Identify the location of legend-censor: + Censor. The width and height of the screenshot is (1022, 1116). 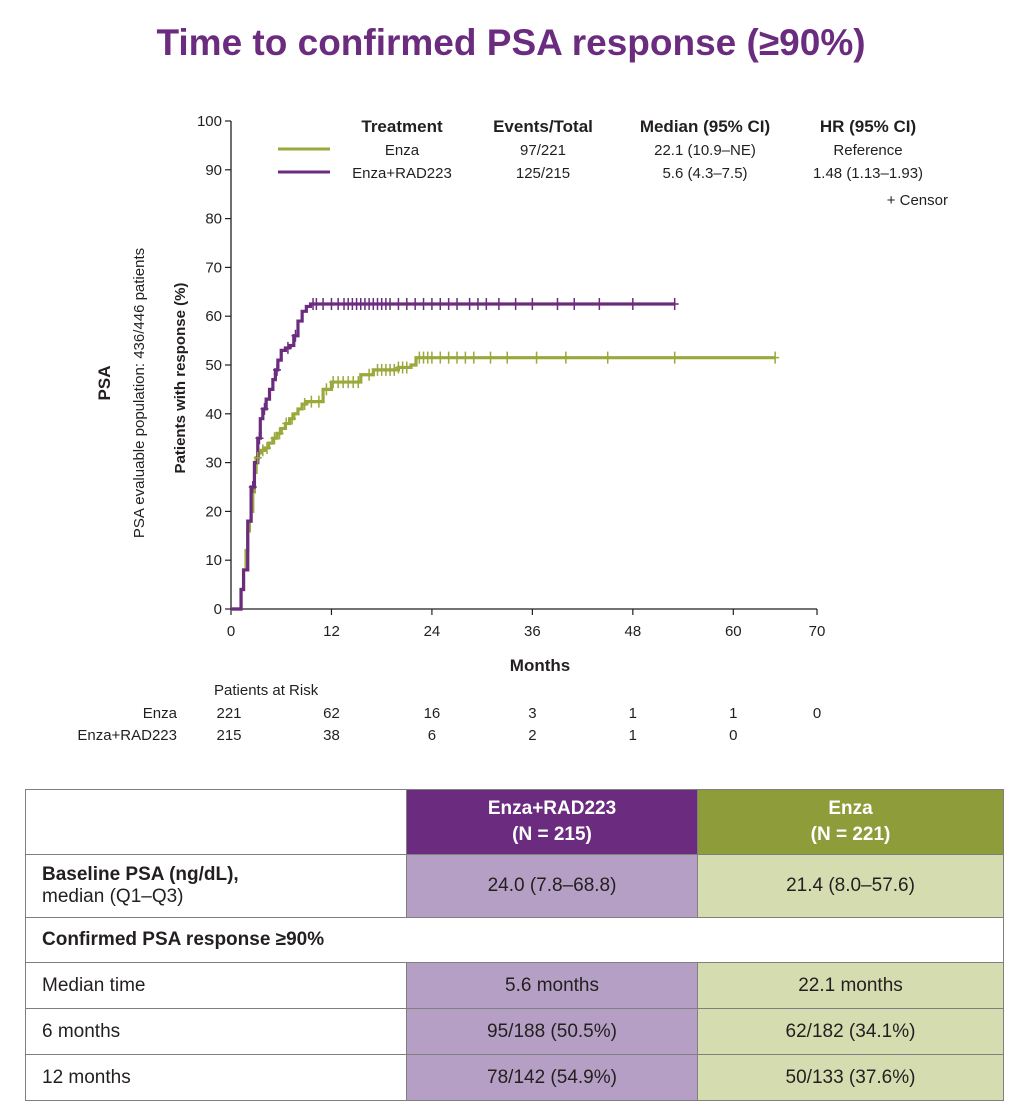
(917, 200).